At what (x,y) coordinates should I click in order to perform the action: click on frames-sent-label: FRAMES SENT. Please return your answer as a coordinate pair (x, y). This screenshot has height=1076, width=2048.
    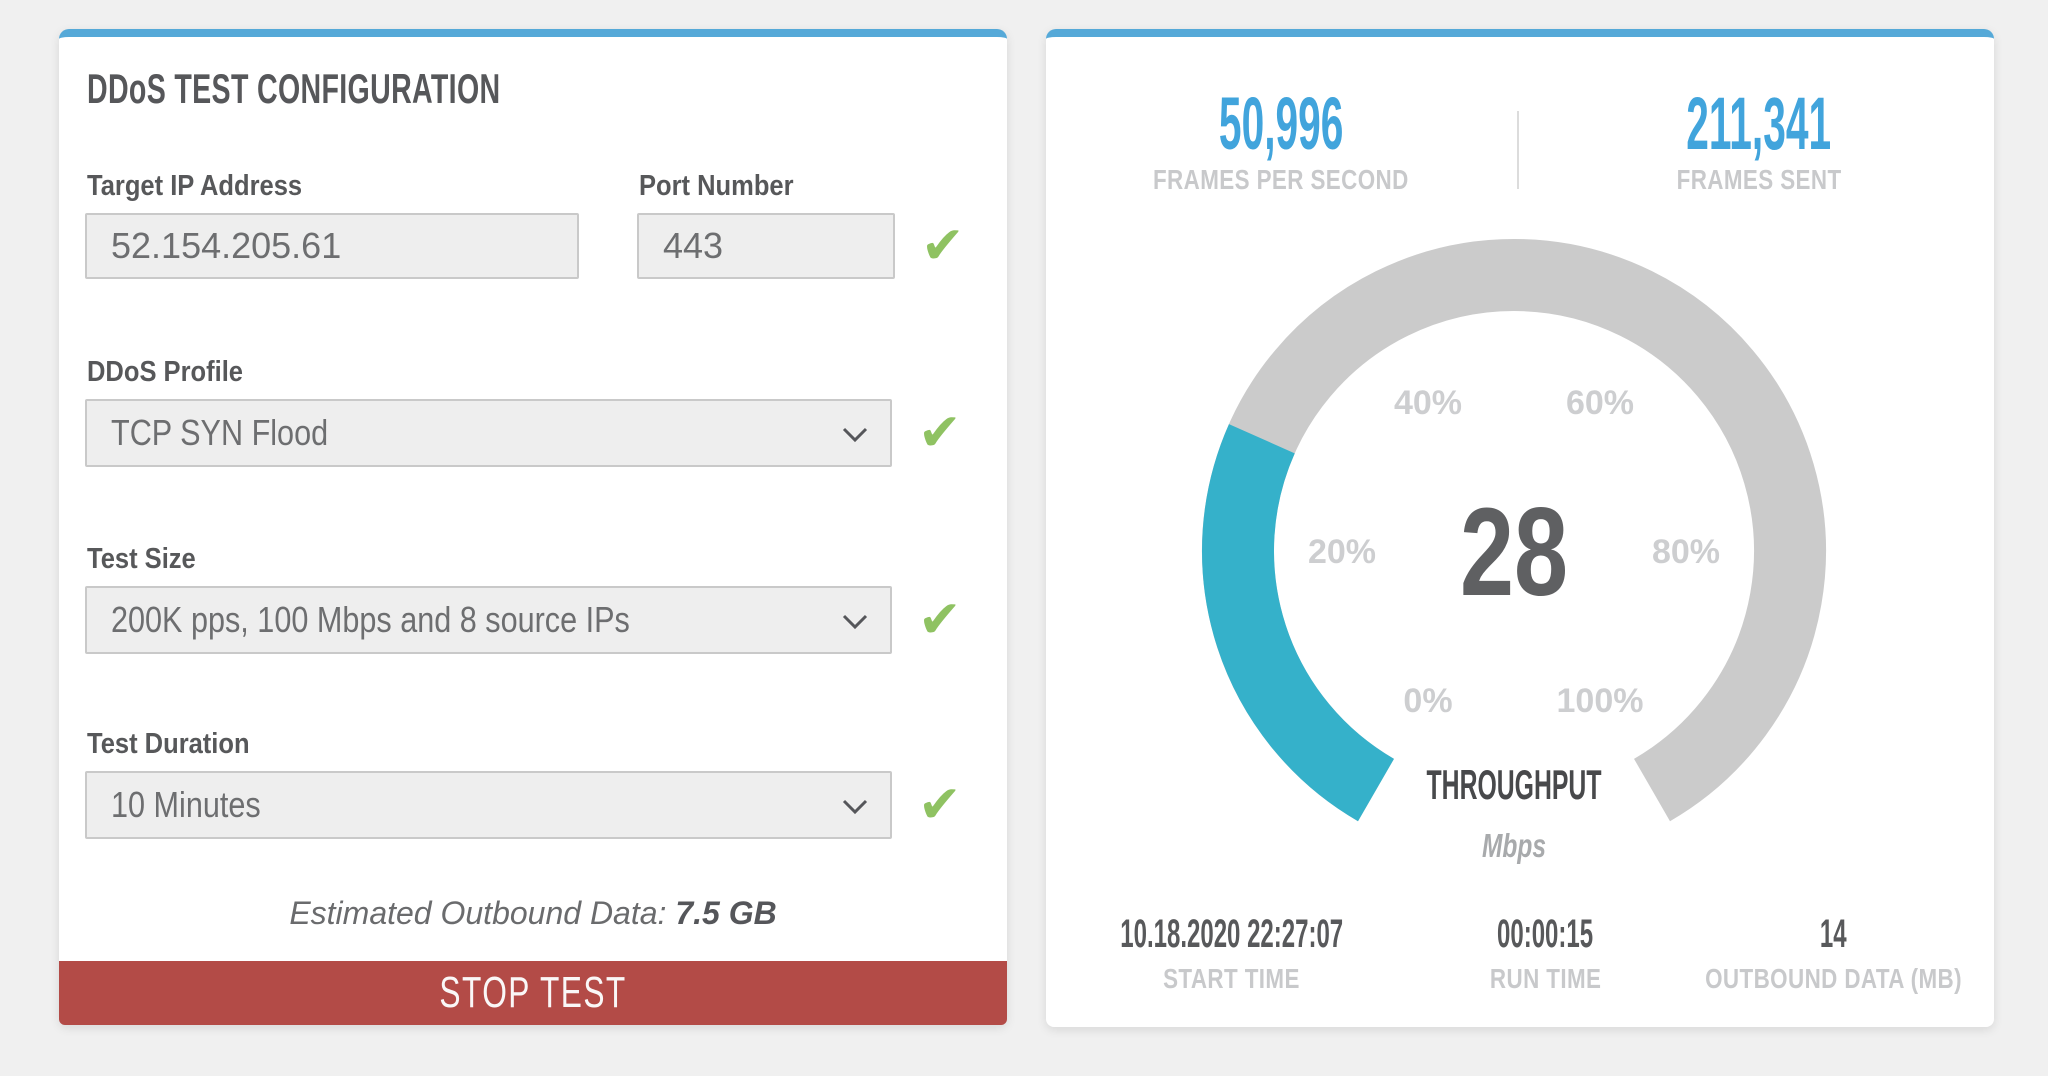
    Looking at the image, I should click on (1759, 179).